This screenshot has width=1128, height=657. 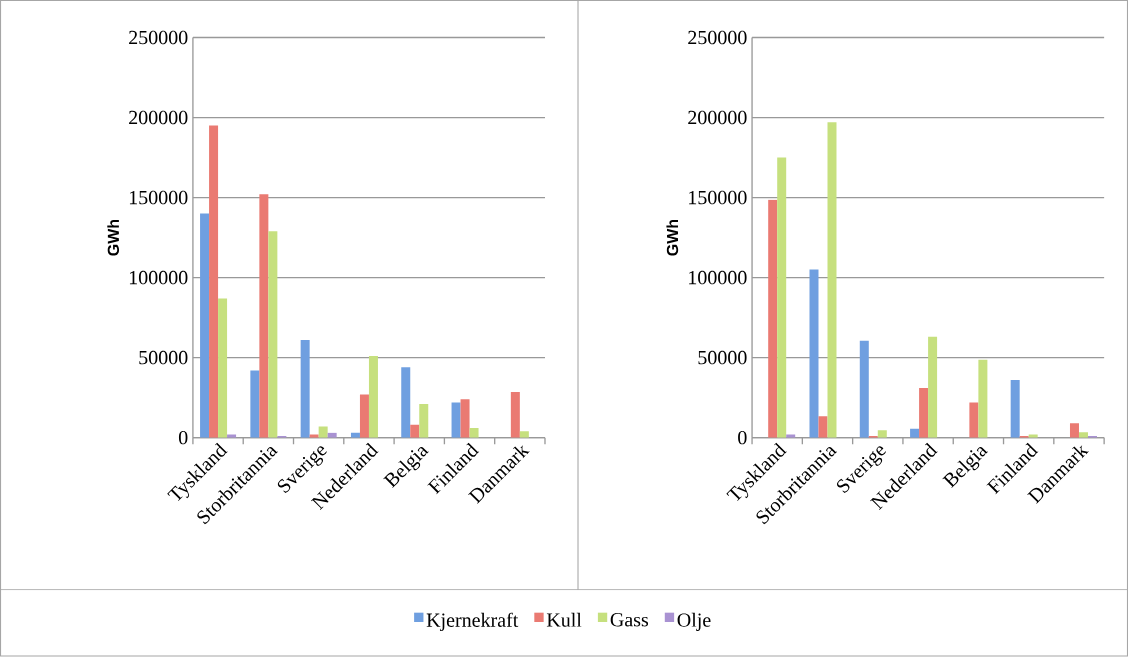 I want to click on legend-label: Kull, so click(x=564, y=620).